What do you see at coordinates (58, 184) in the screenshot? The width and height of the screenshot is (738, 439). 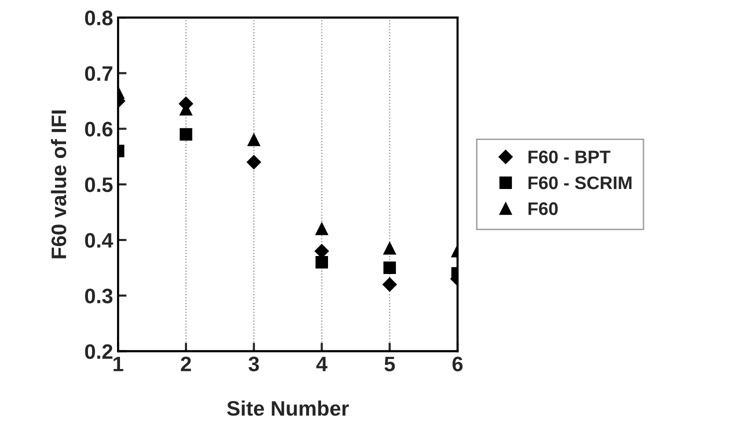 I see `y-axis-title: F60 value of IFI` at bounding box center [58, 184].